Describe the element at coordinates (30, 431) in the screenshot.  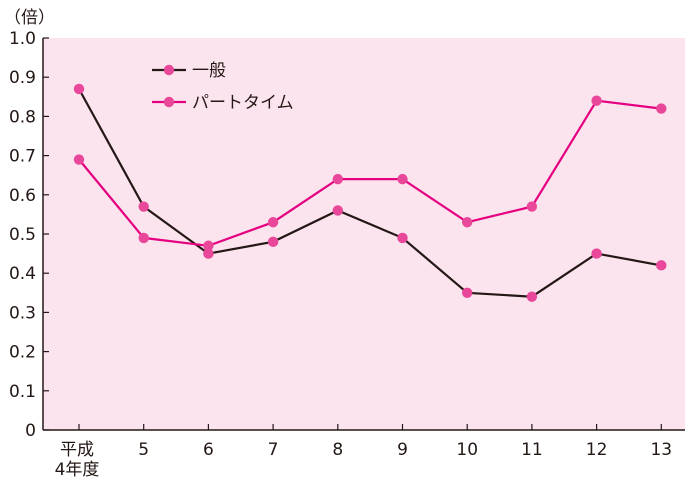
I see `y-tick-label: 0` at that location.